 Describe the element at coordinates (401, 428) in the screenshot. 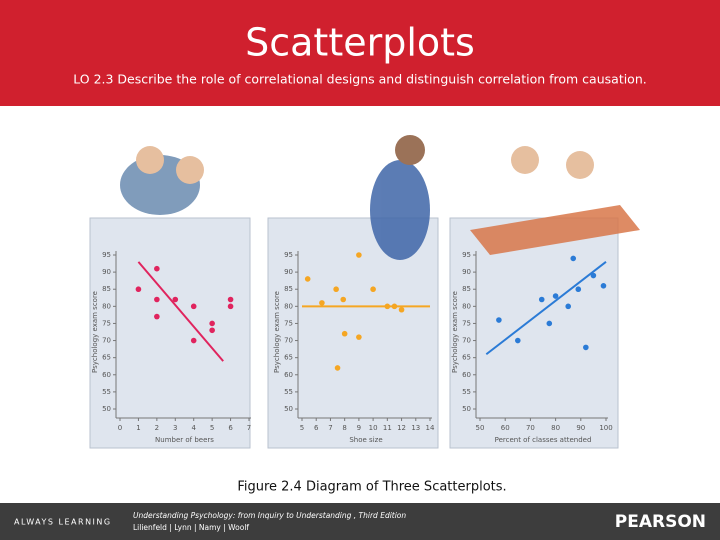

I see `x-tick-label: 12` at that location.